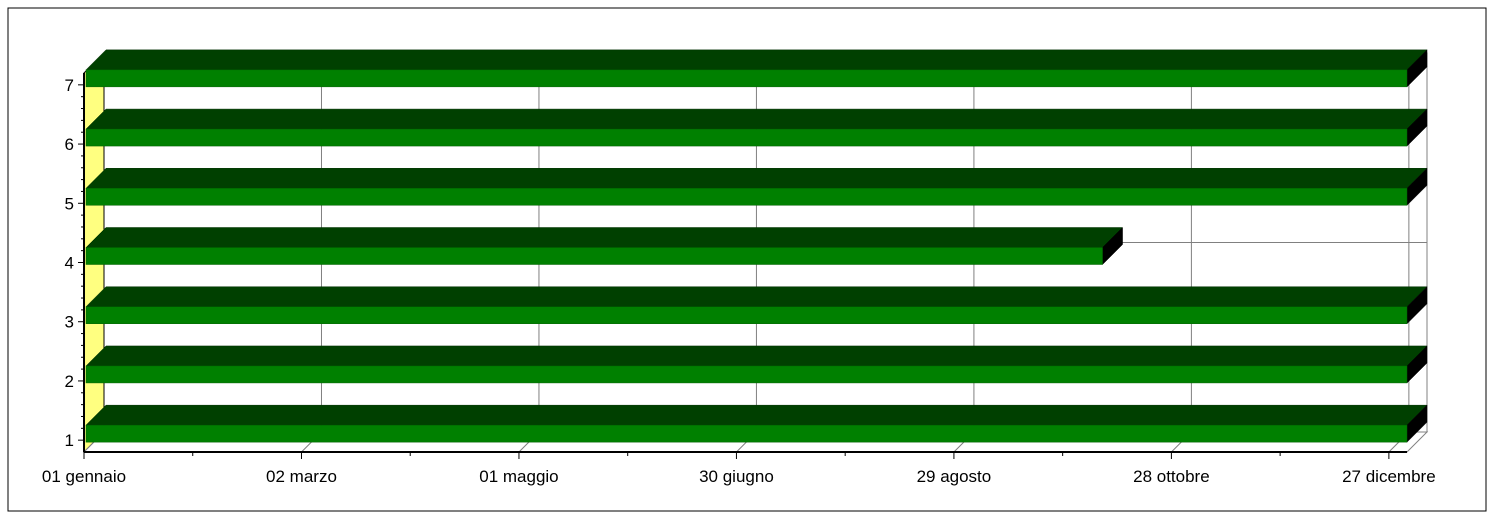 This screenshot has height=519, width=1494. Describe the element at coordinates (69, 85) in the screenshot. I see `y-tick-label: 7` at that location.